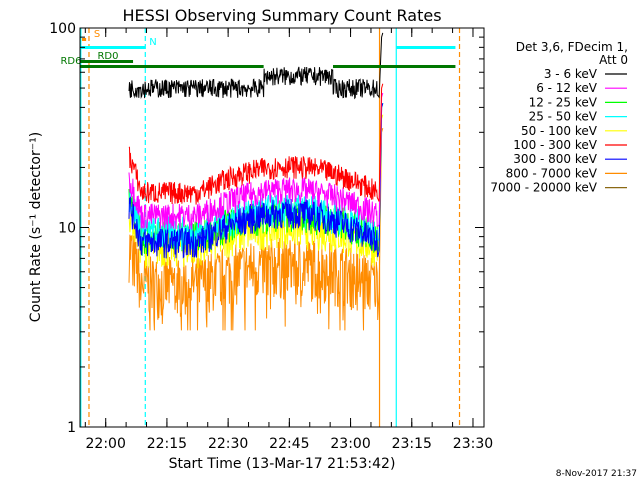 This screenshot has height=480, width=640. Describe the element at coordinates (167, 444) in the screenshot. I see `x-tick-label: 22:15` at that location.